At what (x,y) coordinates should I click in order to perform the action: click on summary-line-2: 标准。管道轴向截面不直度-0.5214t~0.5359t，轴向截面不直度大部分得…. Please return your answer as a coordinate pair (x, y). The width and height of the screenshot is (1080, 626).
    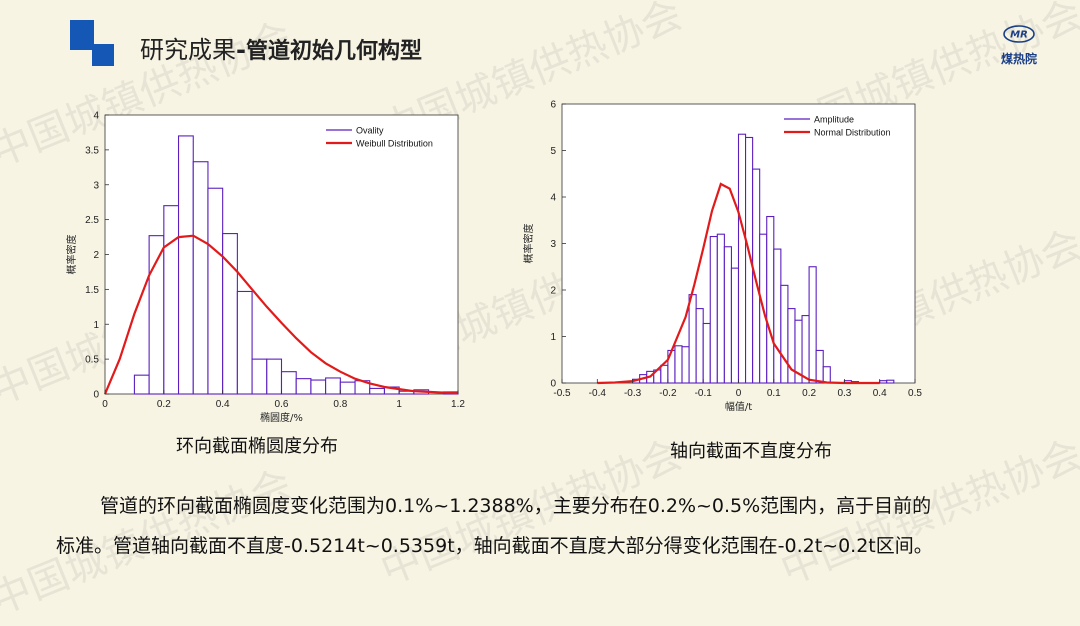
    Looking at the image, I should click on (494, 546).